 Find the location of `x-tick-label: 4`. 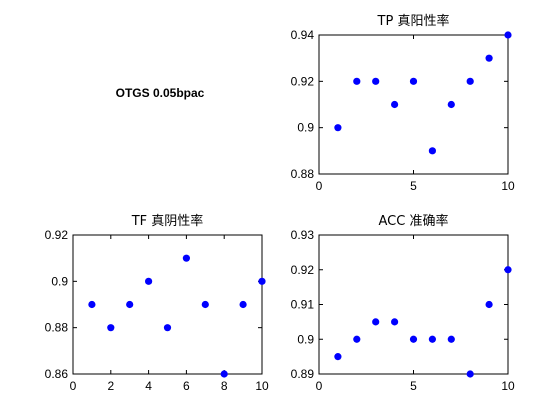

x-tick-label: 4 is located at coordinates (148, 386).